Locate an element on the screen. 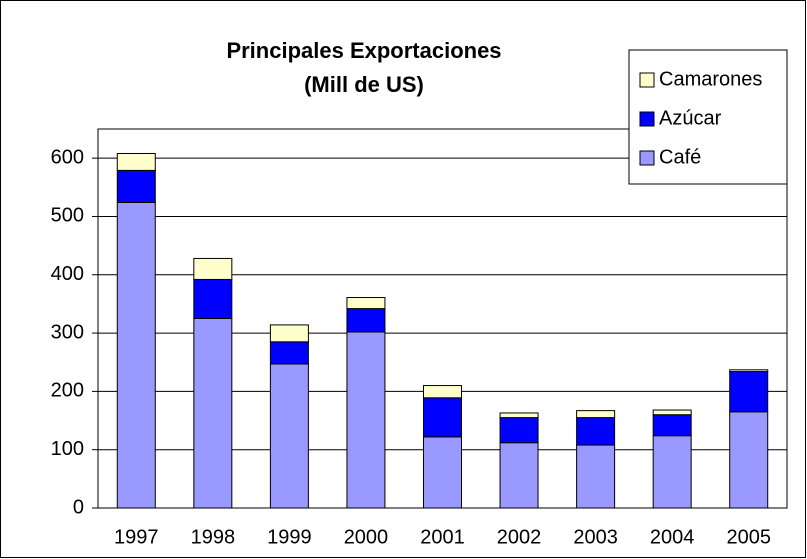  y-tick-label: 0 is located at coordinates (78, 507).